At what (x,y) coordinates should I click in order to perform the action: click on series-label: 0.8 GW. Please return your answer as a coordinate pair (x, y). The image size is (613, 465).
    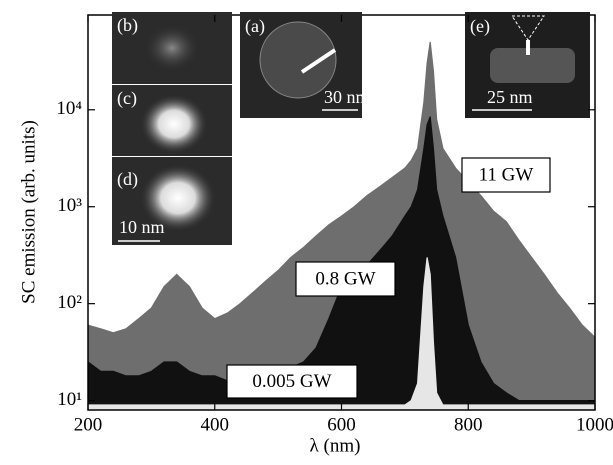
    Looking at the image, I should click on (345, 278).